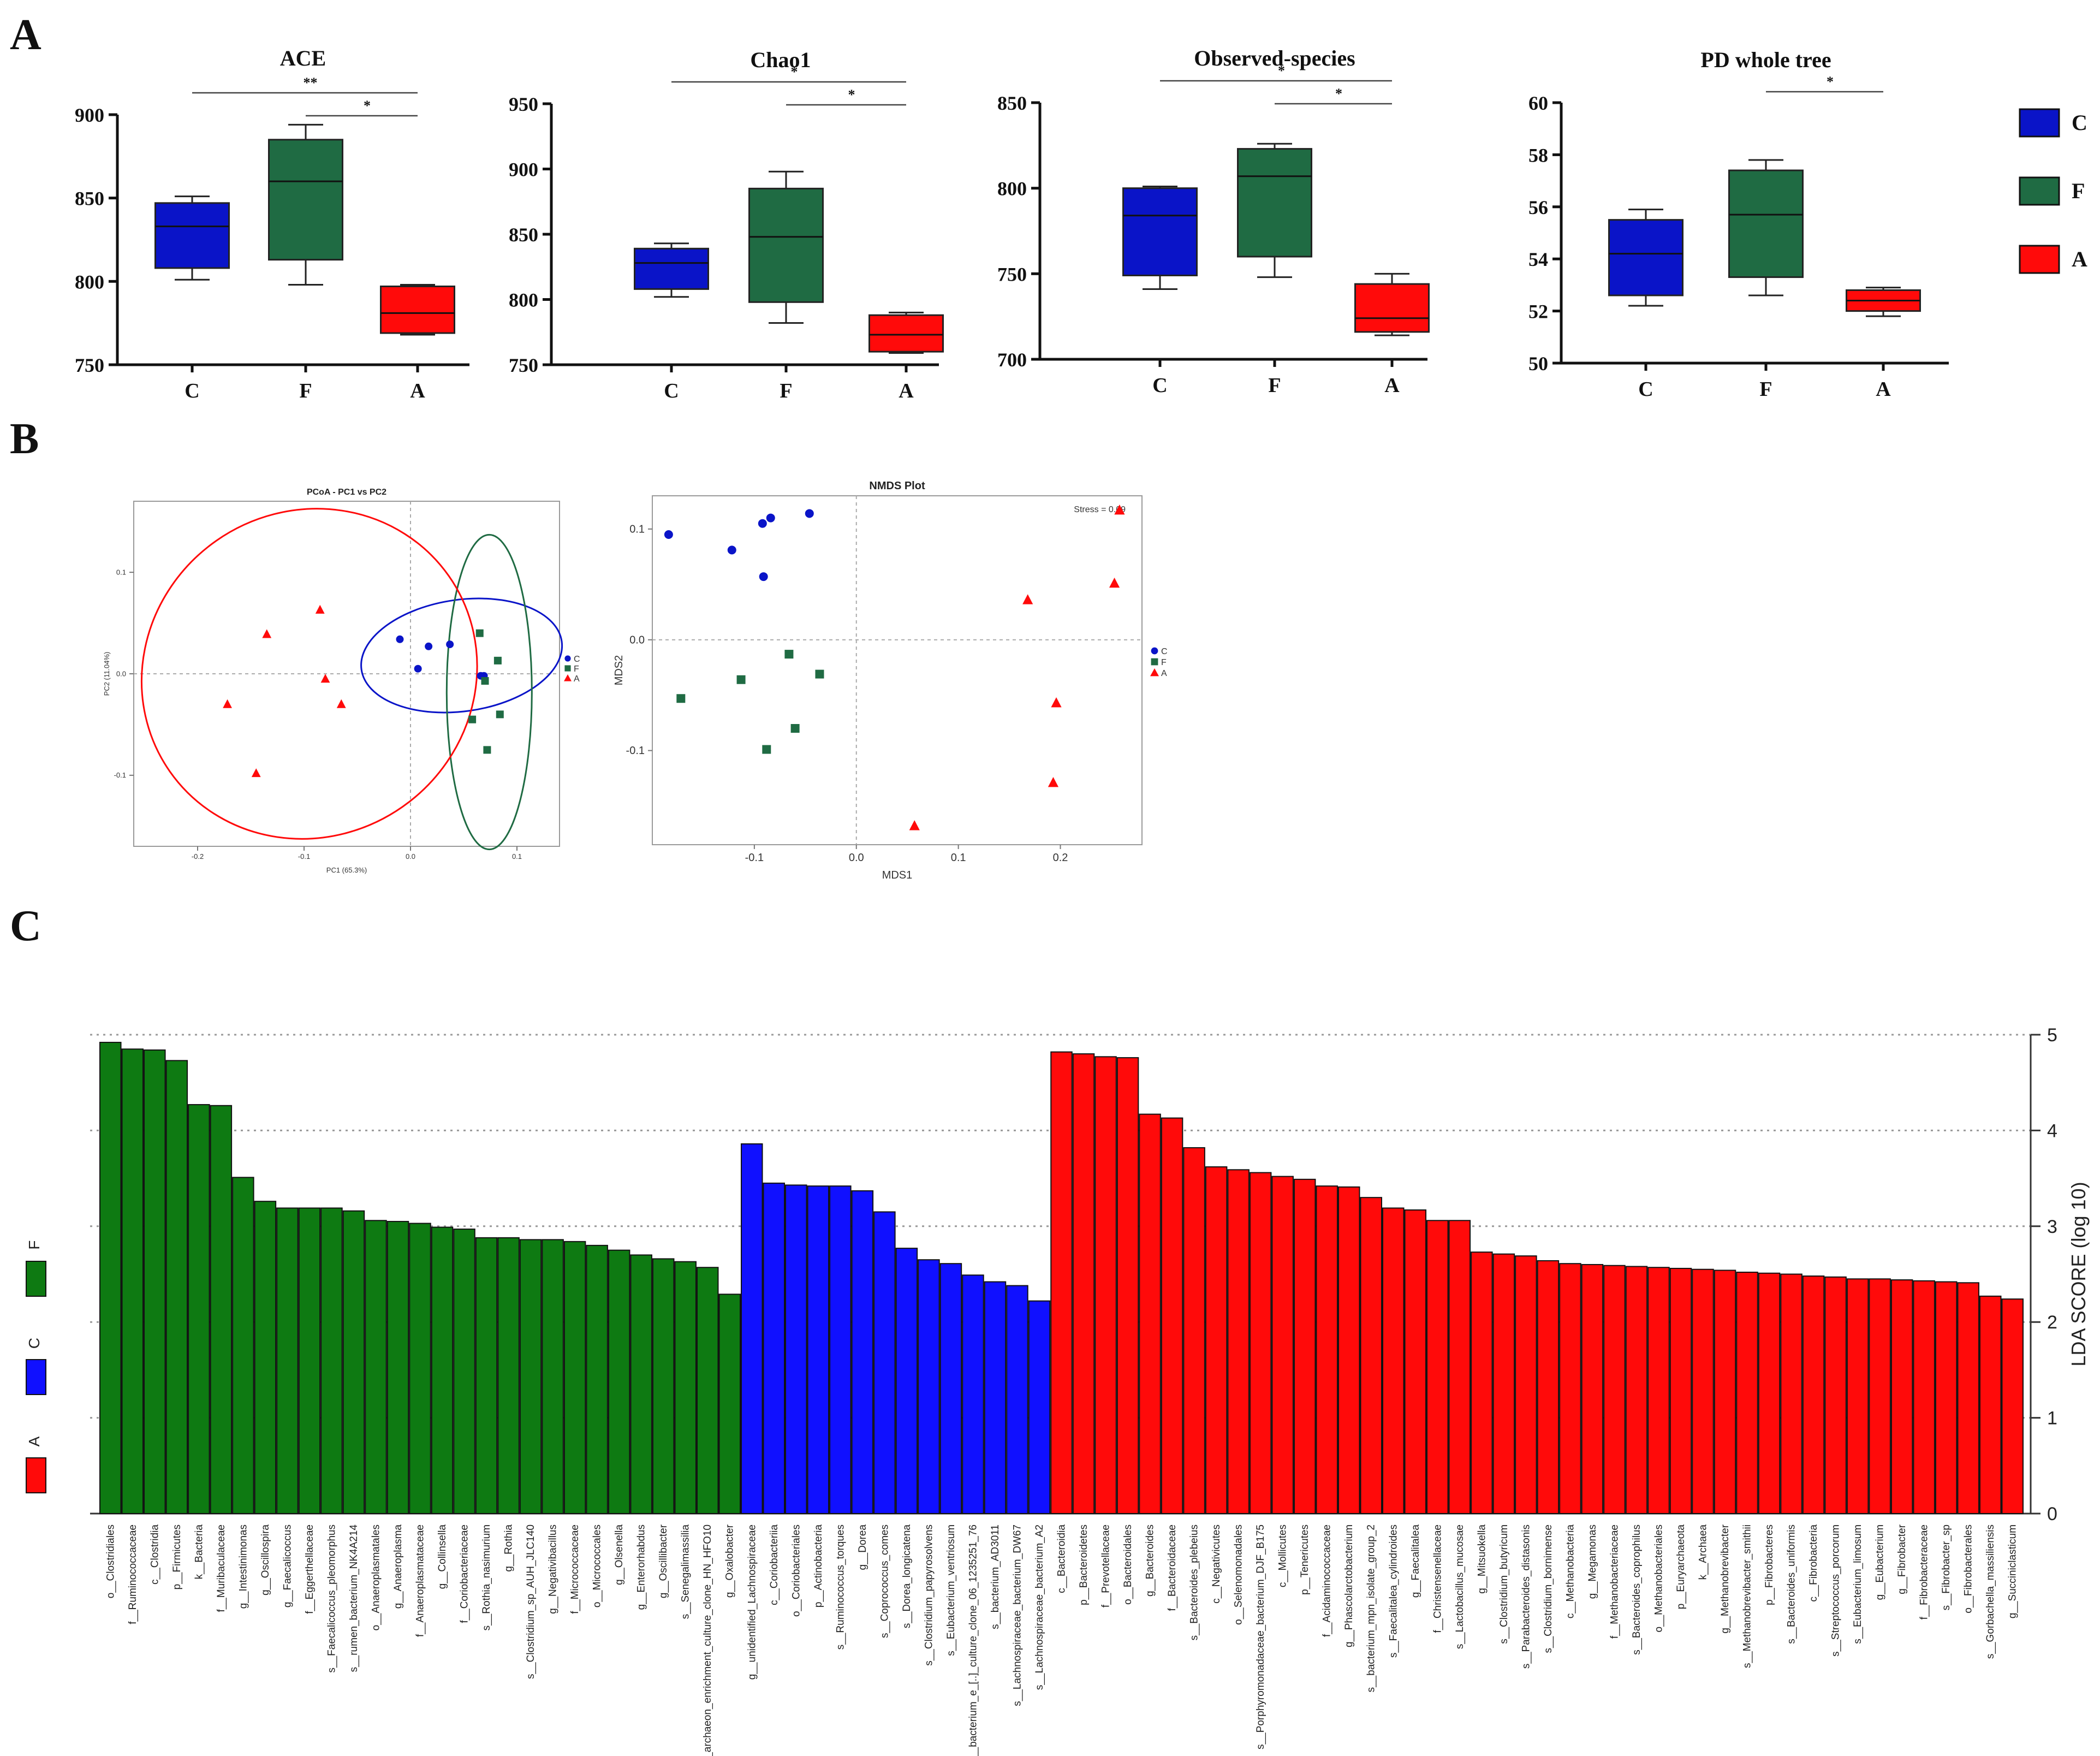  Describe the element at coordinates (1164, 662) in the screenshot. I see `legend-label-f: F` at that location.